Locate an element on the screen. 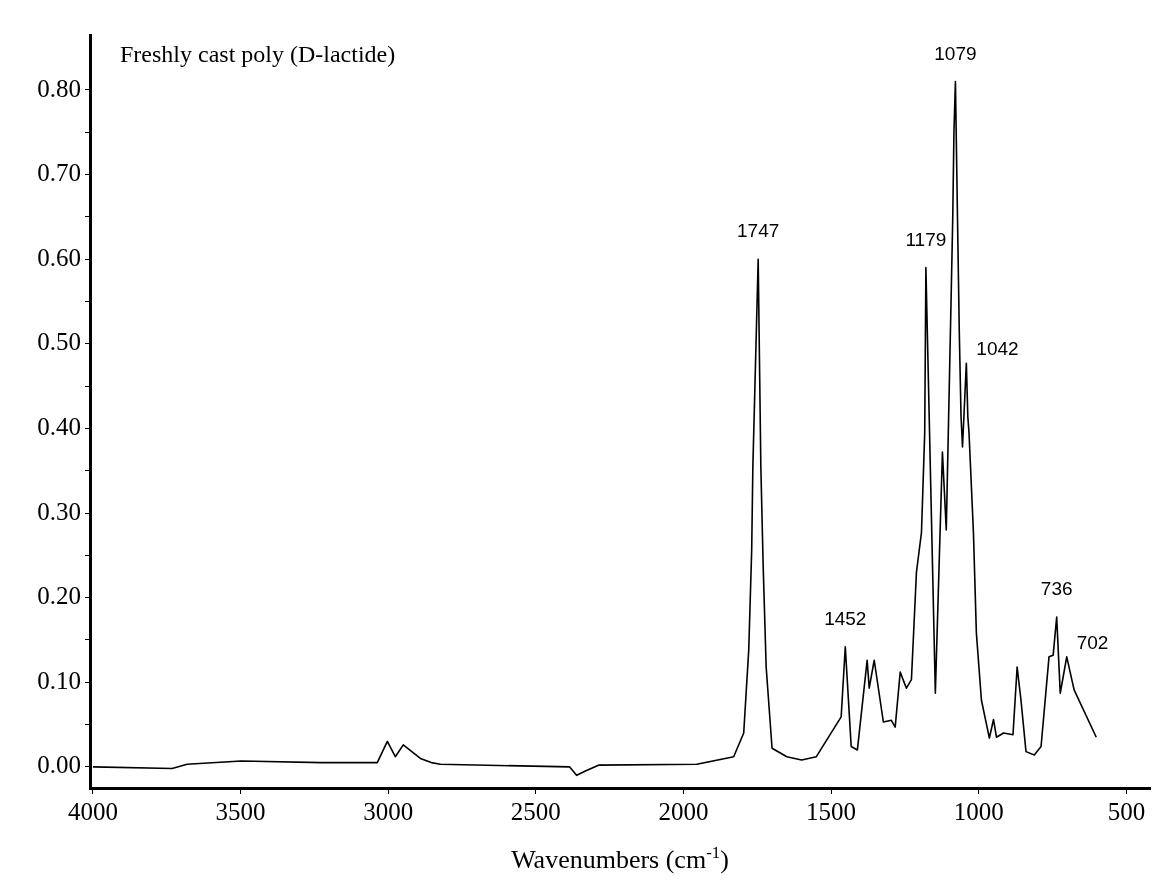  annotation: 1747 is located at coordinates (758, 231).